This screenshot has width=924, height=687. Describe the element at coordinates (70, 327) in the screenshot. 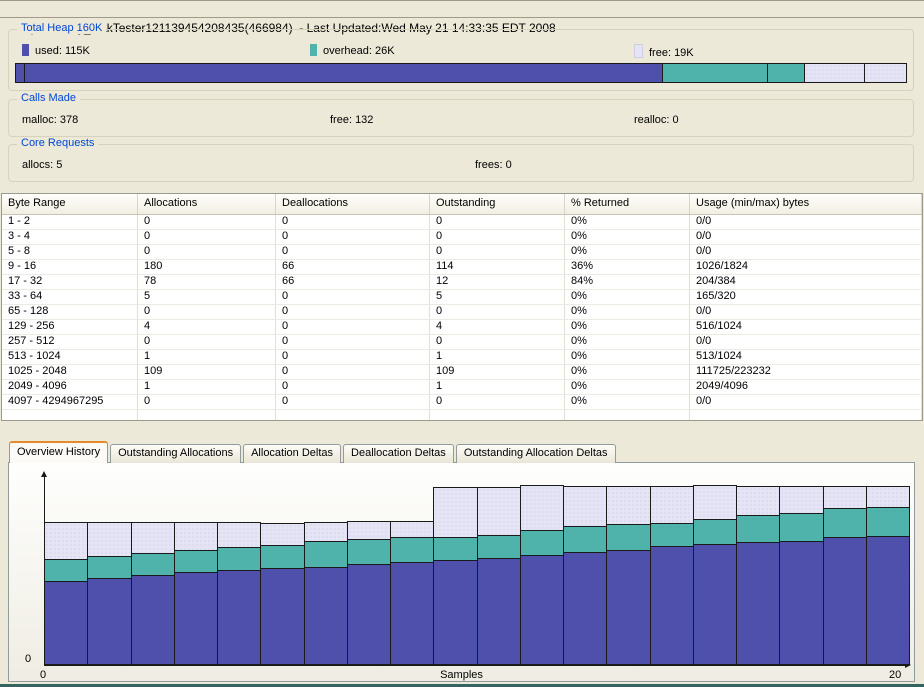

I see `table-cell: 129 - 256` at that location.